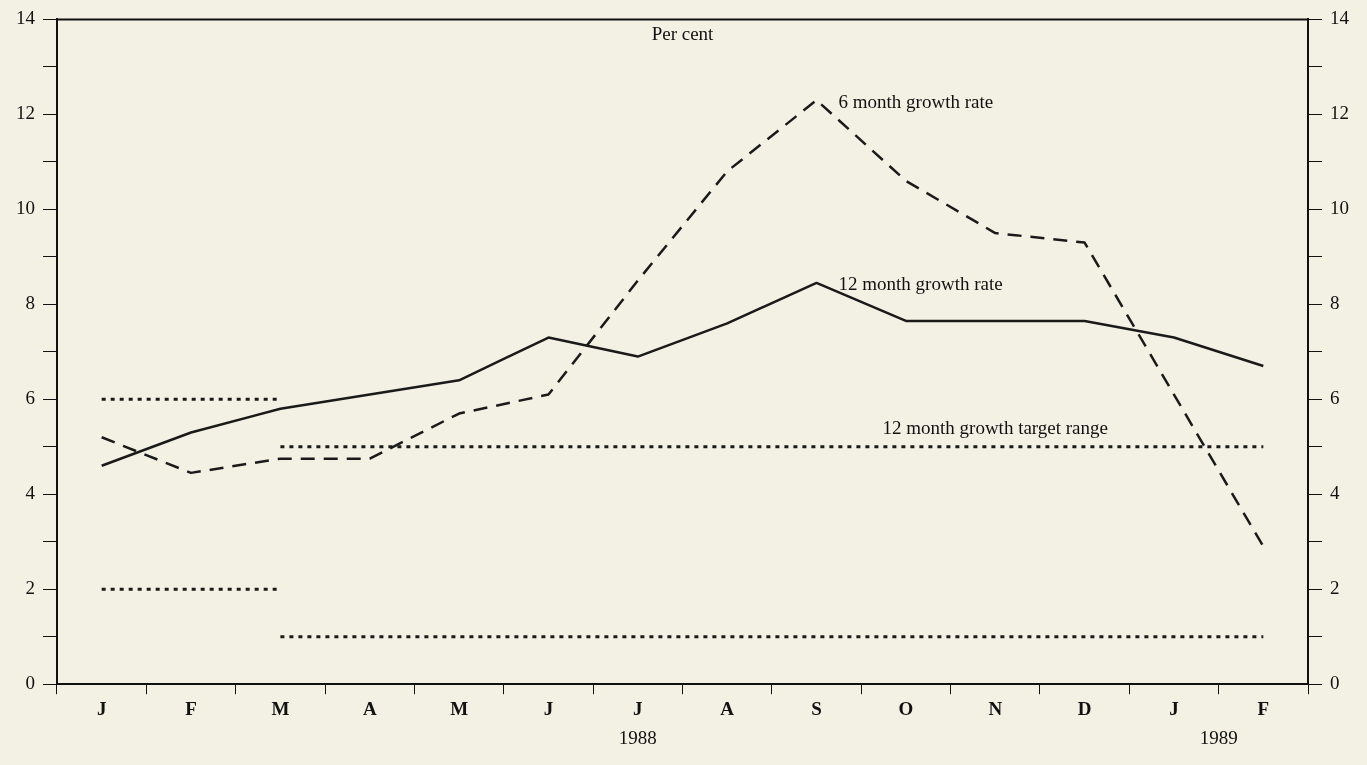  I want to click on x-tick-label: D, so click(1084, 708).